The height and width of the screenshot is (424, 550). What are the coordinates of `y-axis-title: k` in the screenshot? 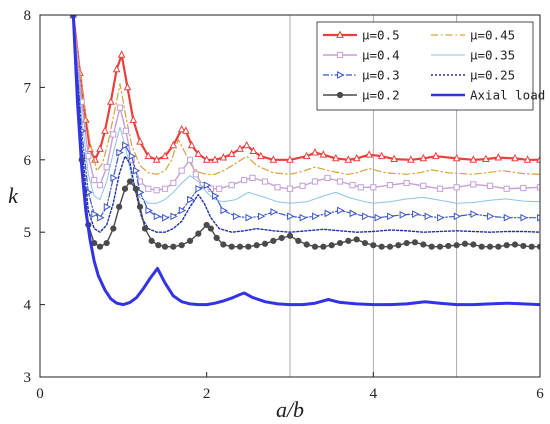 It's located at (13, 195).